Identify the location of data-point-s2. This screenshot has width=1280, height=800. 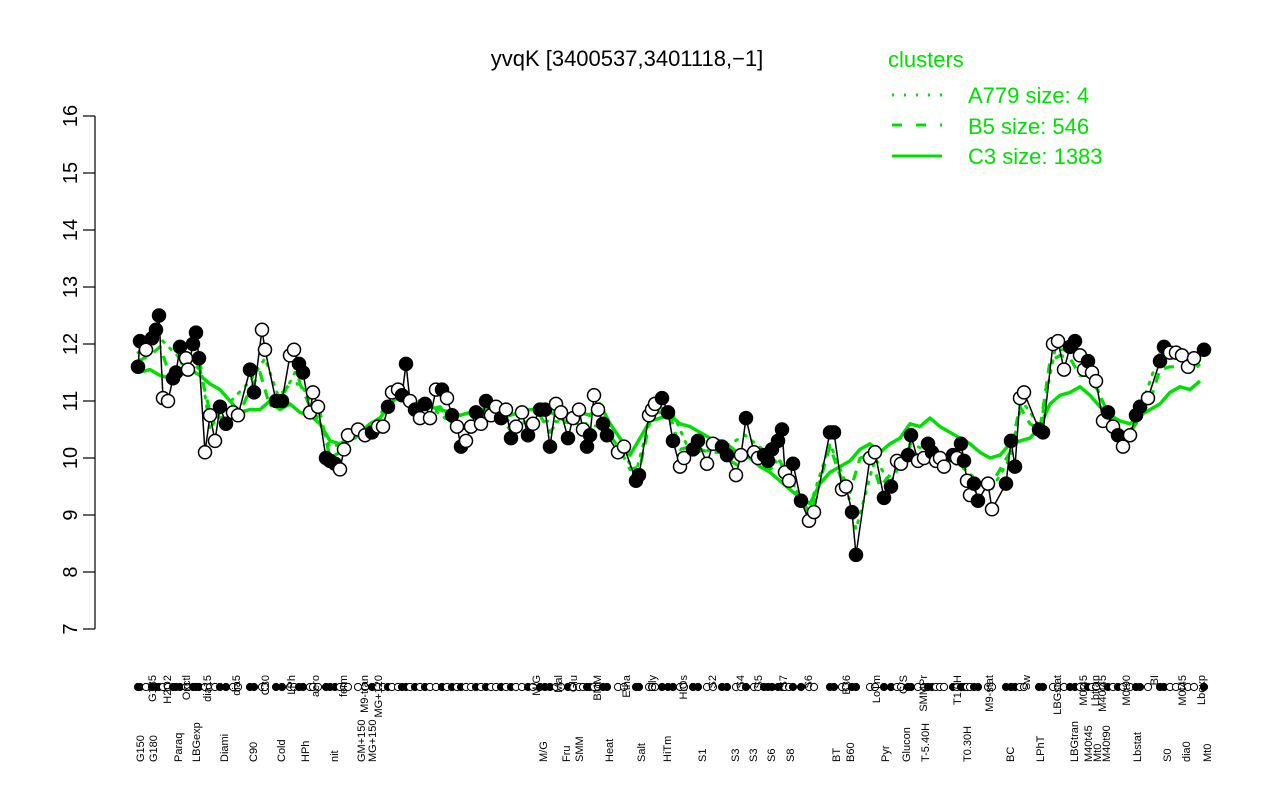
(707, 463).